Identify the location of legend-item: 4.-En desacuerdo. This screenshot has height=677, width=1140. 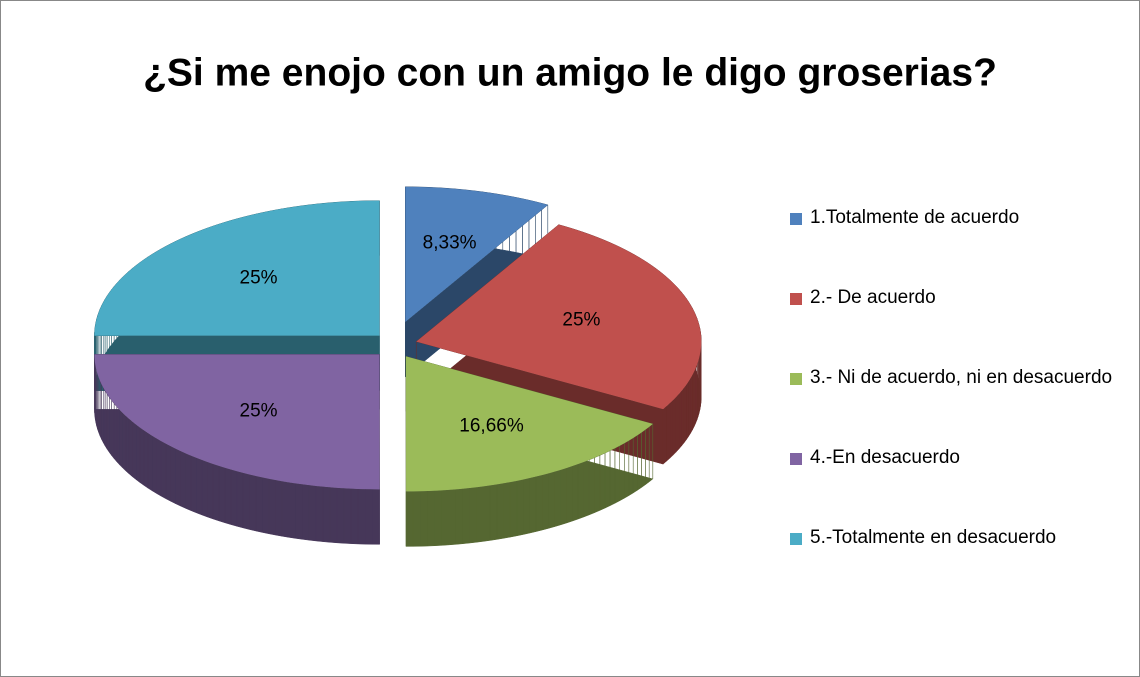
(962, 483).